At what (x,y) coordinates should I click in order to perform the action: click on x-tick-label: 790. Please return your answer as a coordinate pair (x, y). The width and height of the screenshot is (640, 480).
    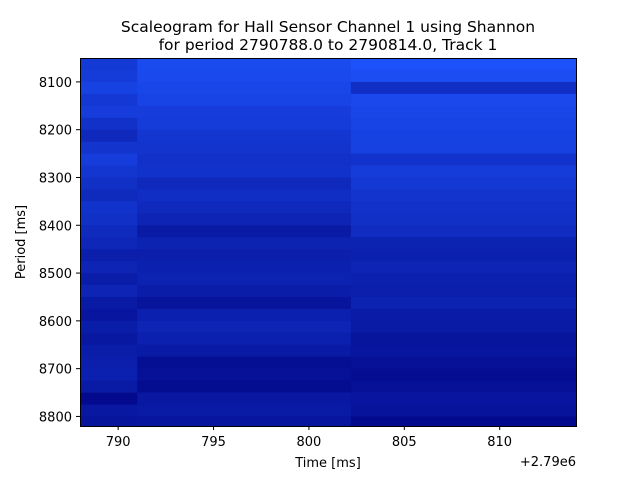
    Looking at the image, I should click on (118, 442).